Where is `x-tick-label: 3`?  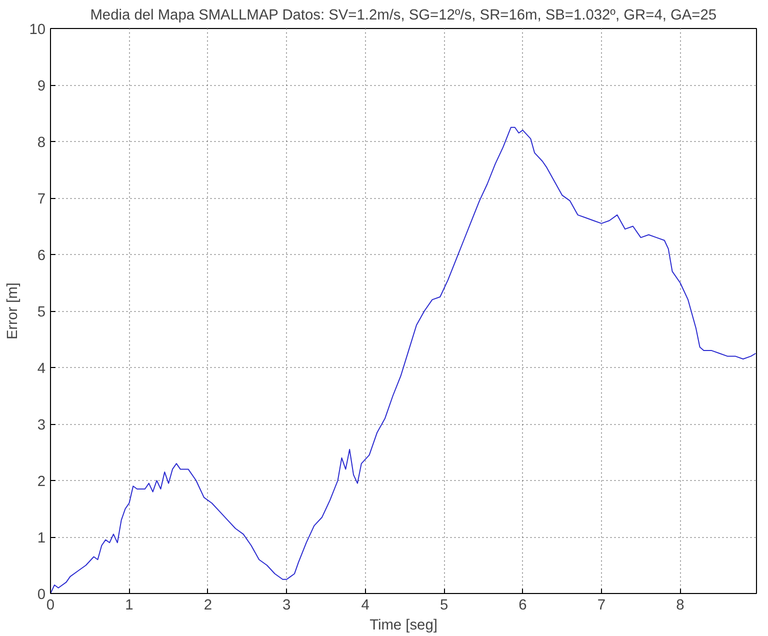
x-tick-label: 3 is located at coordinates (286, 606).